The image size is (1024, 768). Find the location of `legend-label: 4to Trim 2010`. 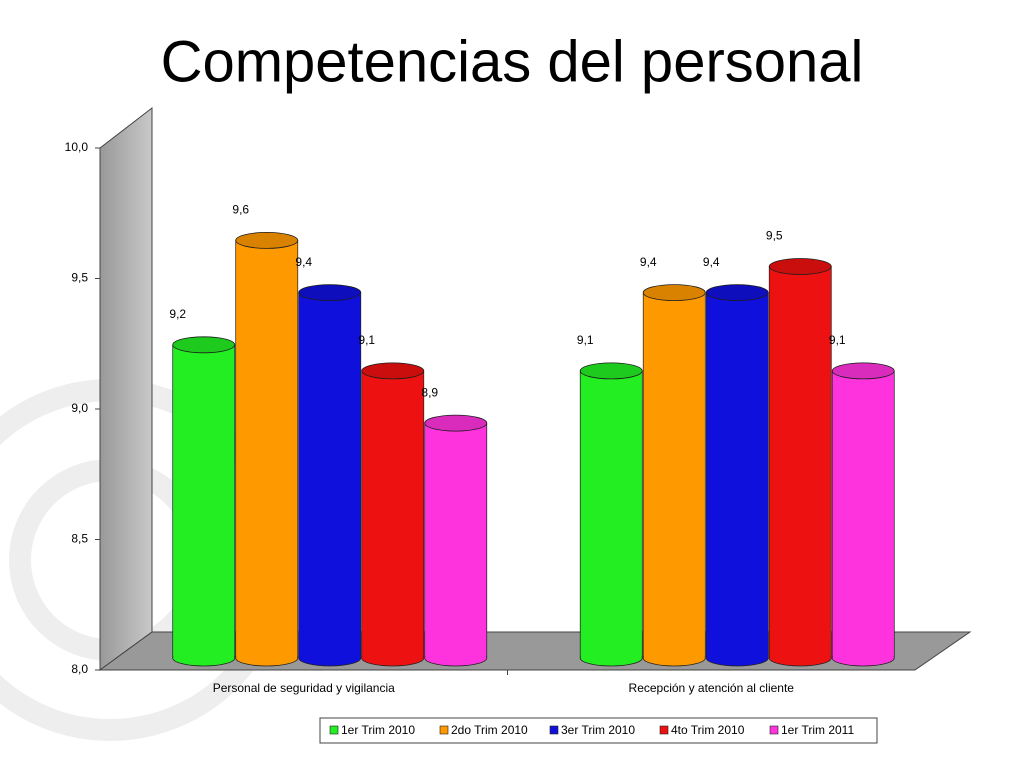

legend-label: 4to Trim 2010 is located at coordinates (708, 730).